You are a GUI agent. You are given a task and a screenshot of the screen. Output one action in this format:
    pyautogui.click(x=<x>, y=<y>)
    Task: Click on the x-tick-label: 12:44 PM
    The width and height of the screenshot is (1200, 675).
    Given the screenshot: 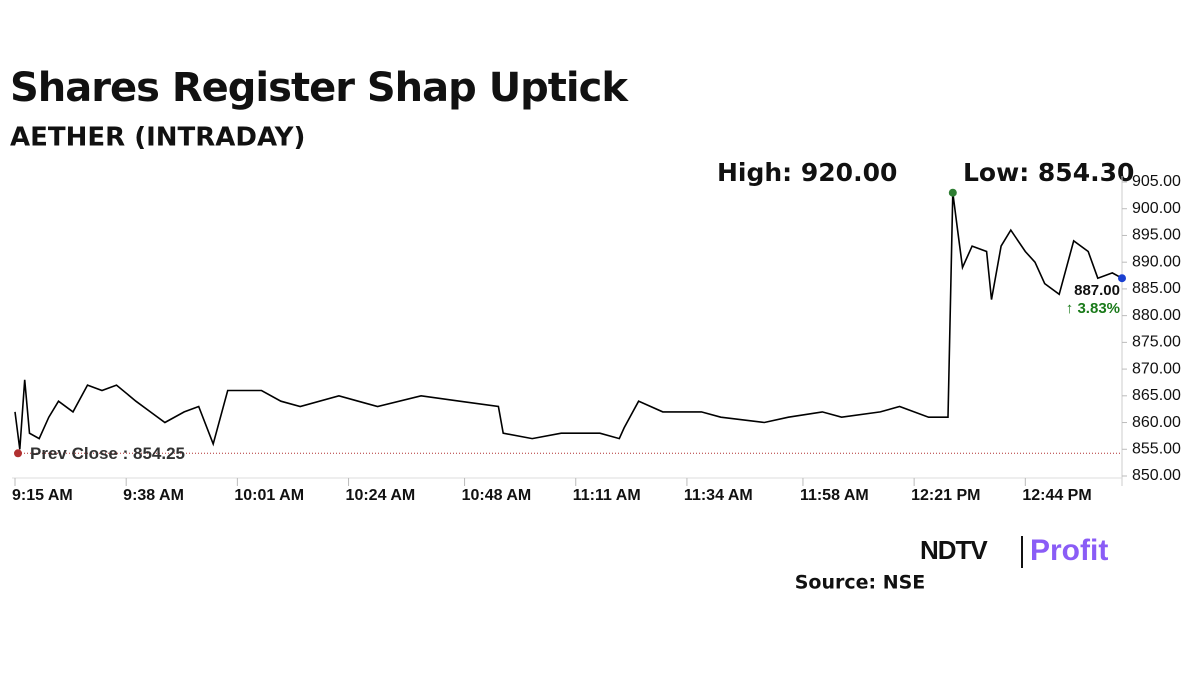 What is the action you would take?
    pyautogui.click(x=1056, y=495)
    